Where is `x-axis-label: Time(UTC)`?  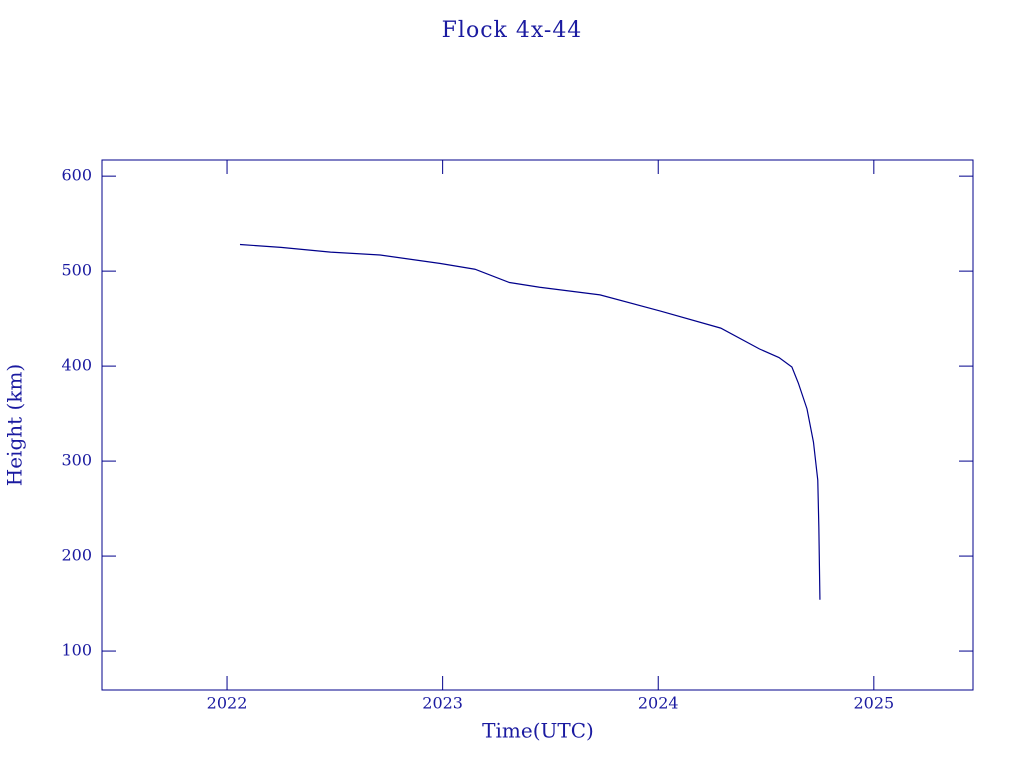
x-axis-label: Time(UTC) is located at coordinates (538, 731).